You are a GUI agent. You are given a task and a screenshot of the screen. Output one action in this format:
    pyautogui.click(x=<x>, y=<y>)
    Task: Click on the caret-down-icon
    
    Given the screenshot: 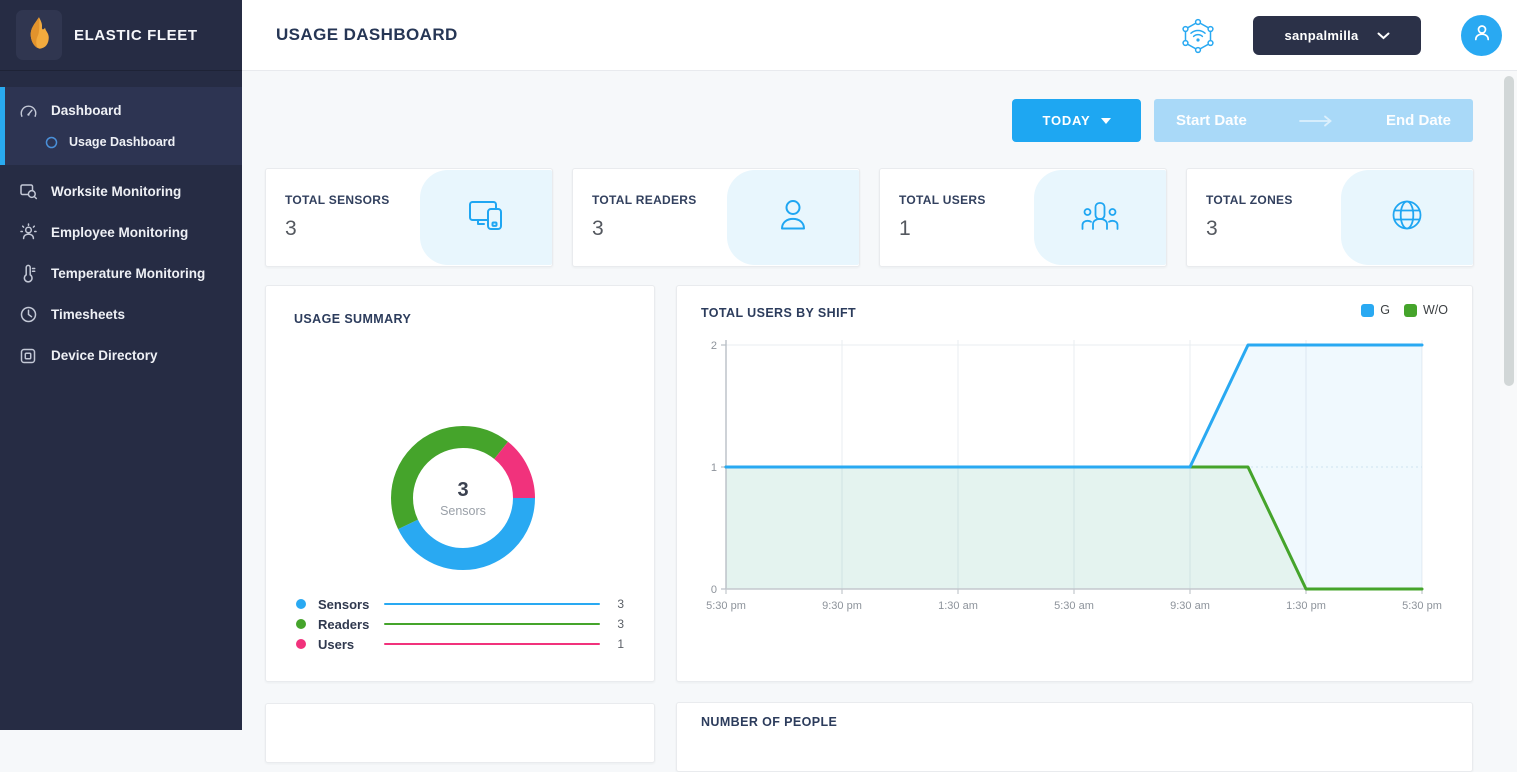 What is the action you would take?
    pyautogui.click(x=1105, y=120)
    